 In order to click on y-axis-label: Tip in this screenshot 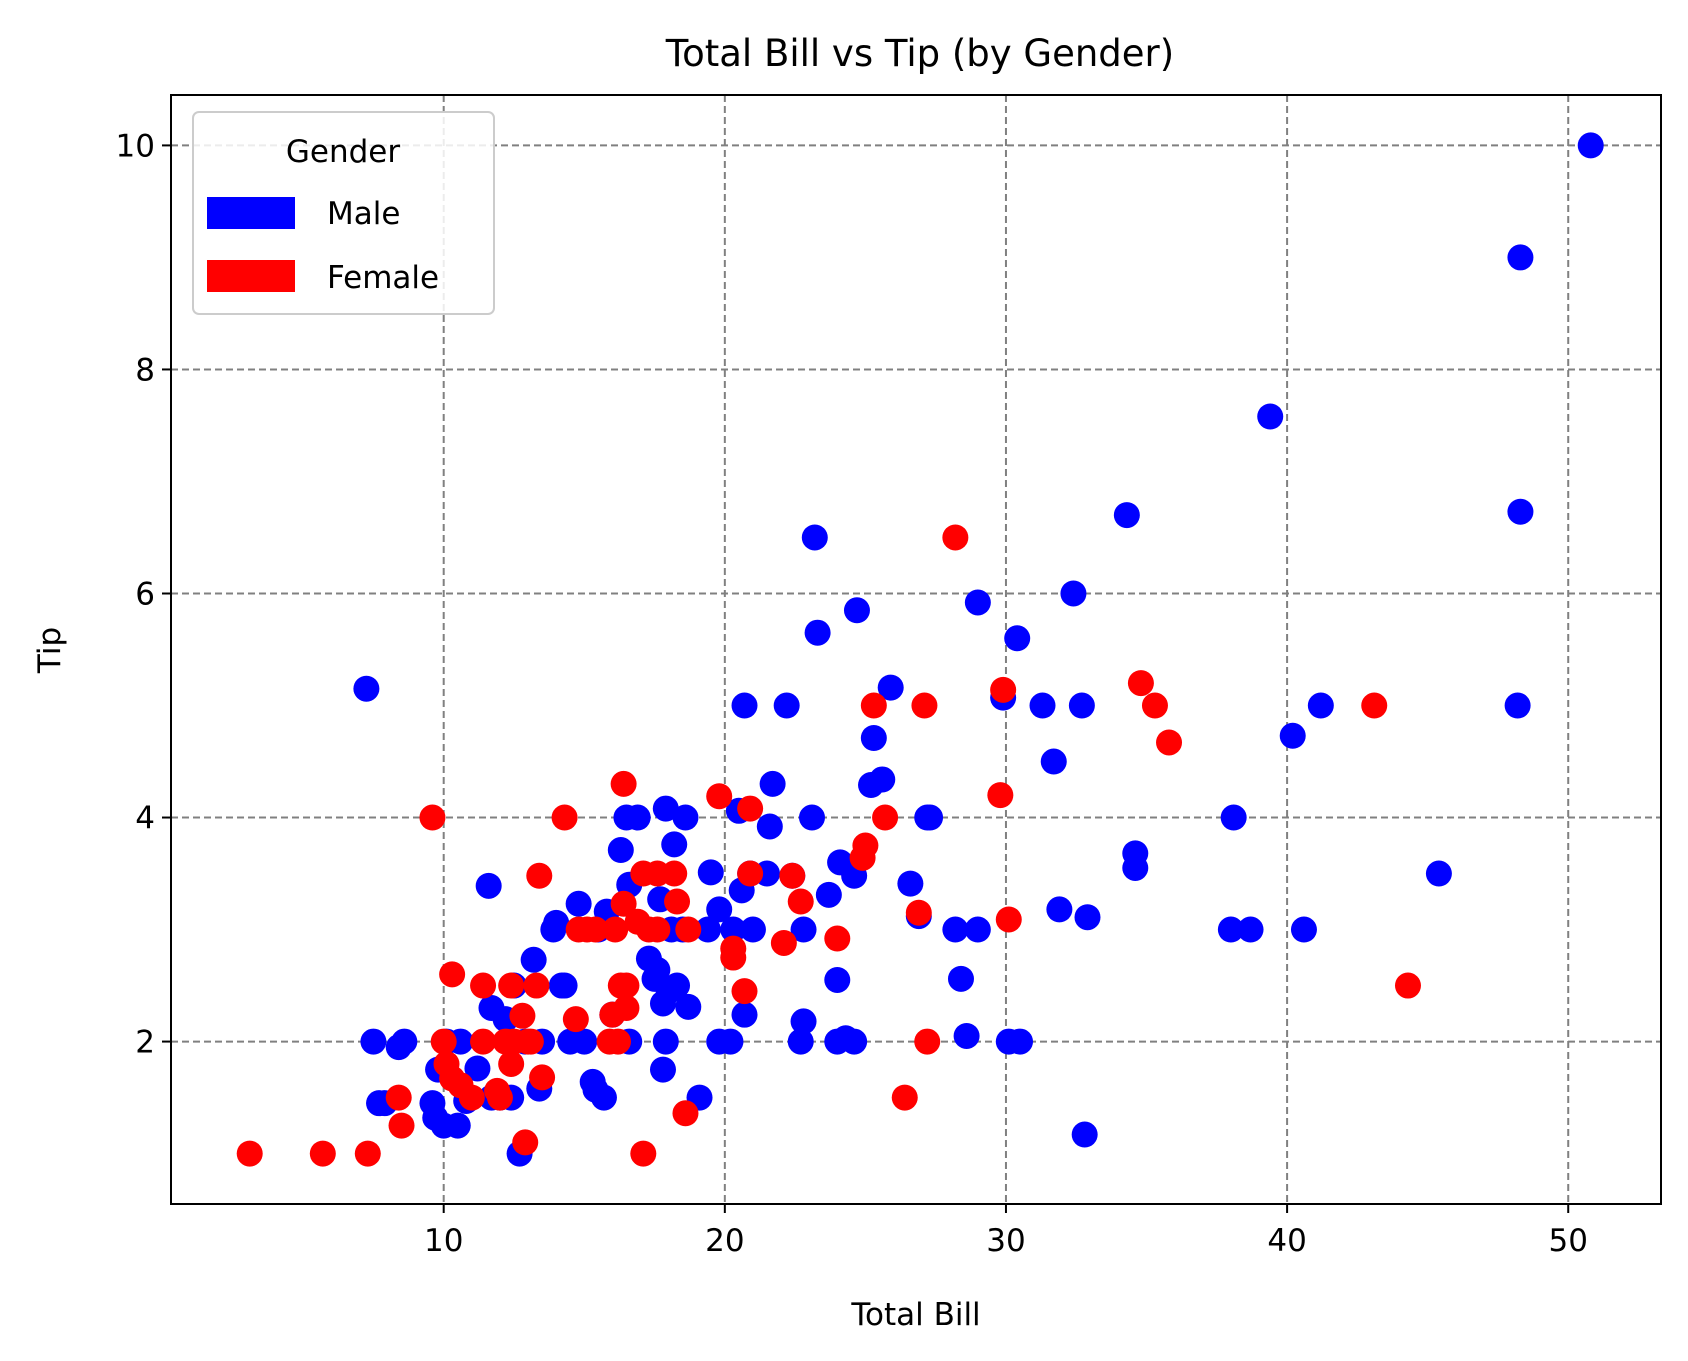, I will do `click(50, 650)`.